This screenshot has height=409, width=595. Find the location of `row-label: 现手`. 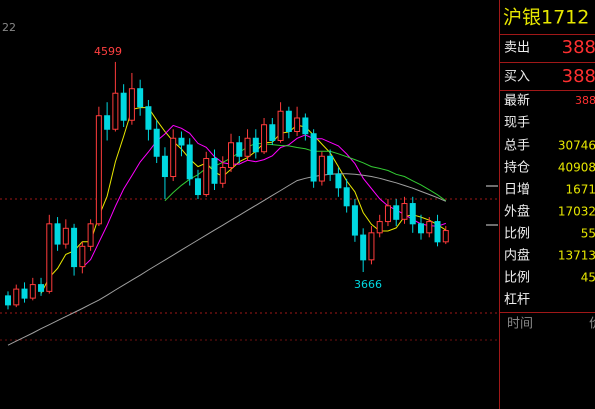

row-label: 现手 is located at coordinates (517, 123).